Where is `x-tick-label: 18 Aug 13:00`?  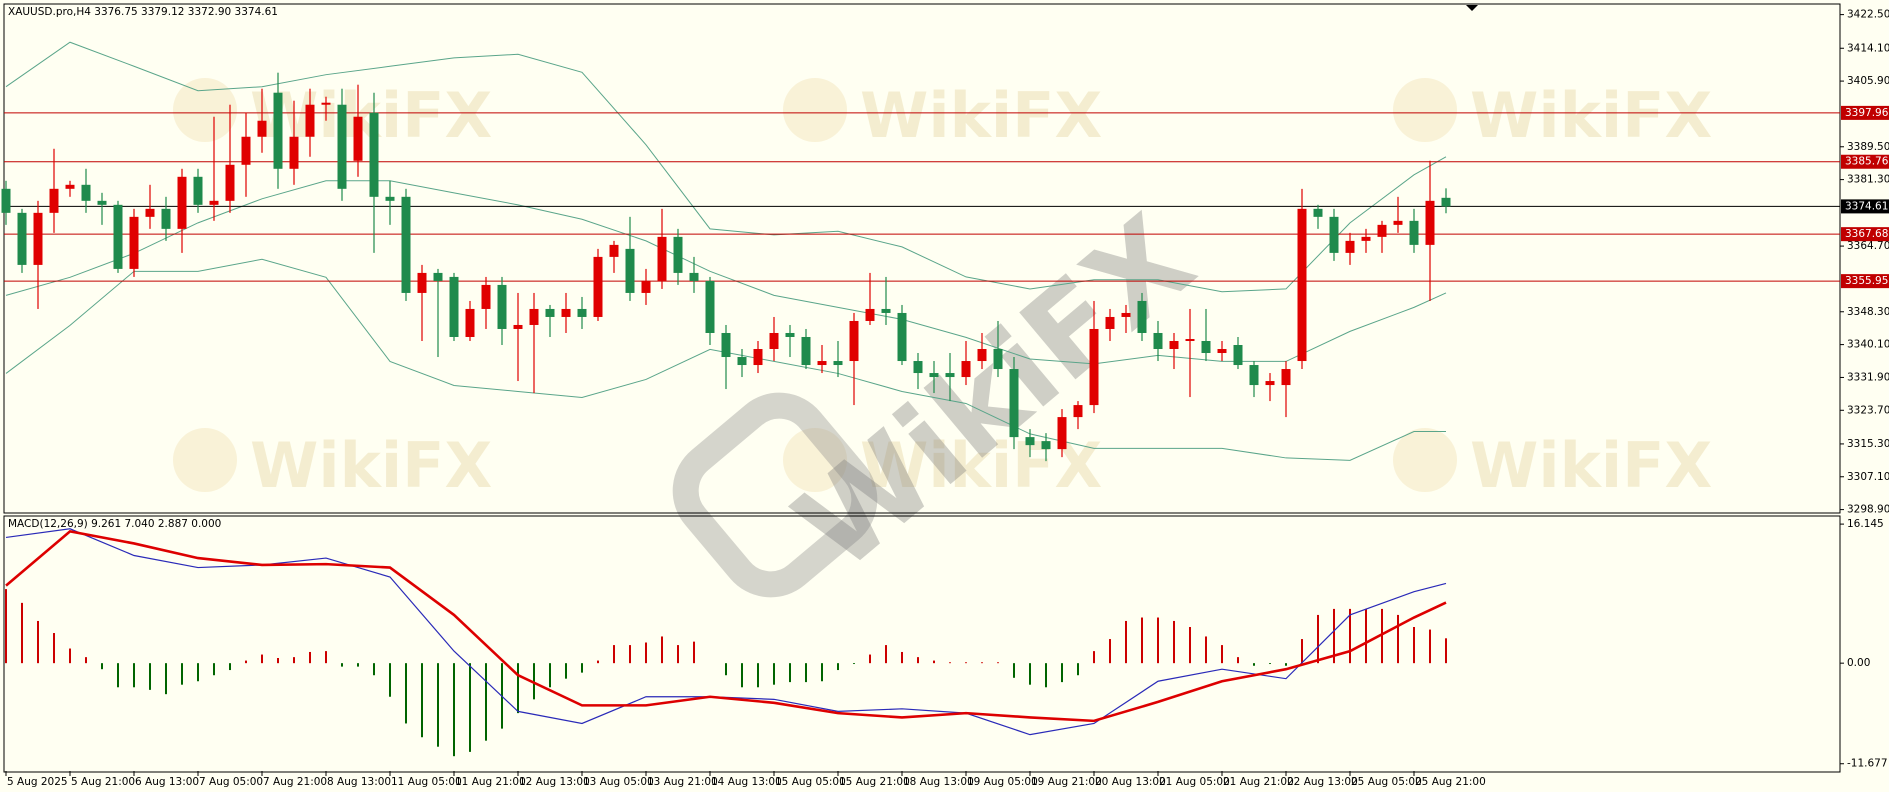 x-tick-label: 18 Aug 13:00 is located at coordinates (938, 782).